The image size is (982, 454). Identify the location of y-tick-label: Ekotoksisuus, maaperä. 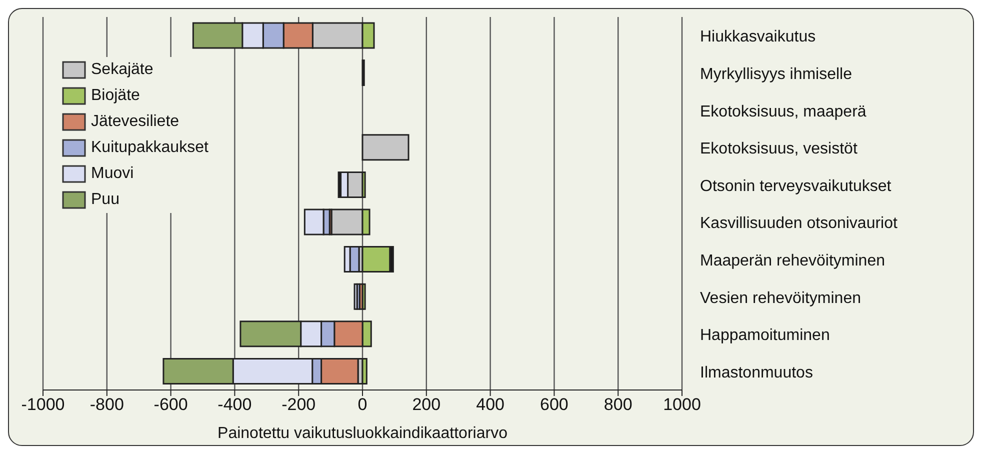
(783, 111).